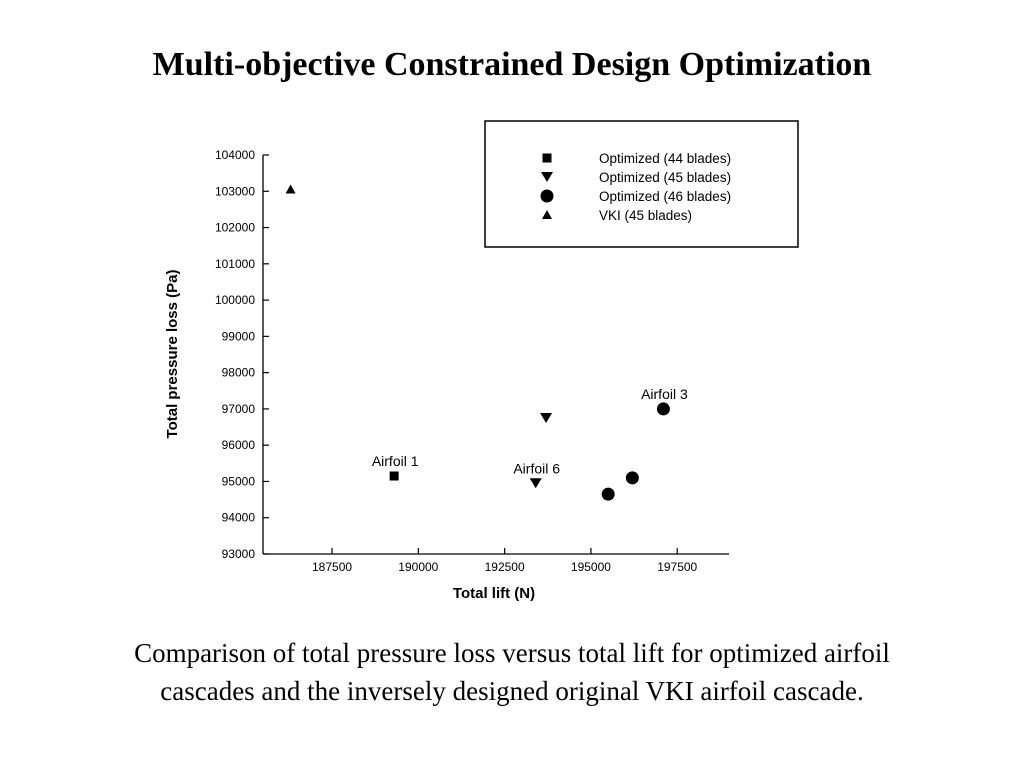  Describe the element at coordinates (665, 158) in the screenshot. I see `legend-entry: Optimized (44 blades)` at that location.